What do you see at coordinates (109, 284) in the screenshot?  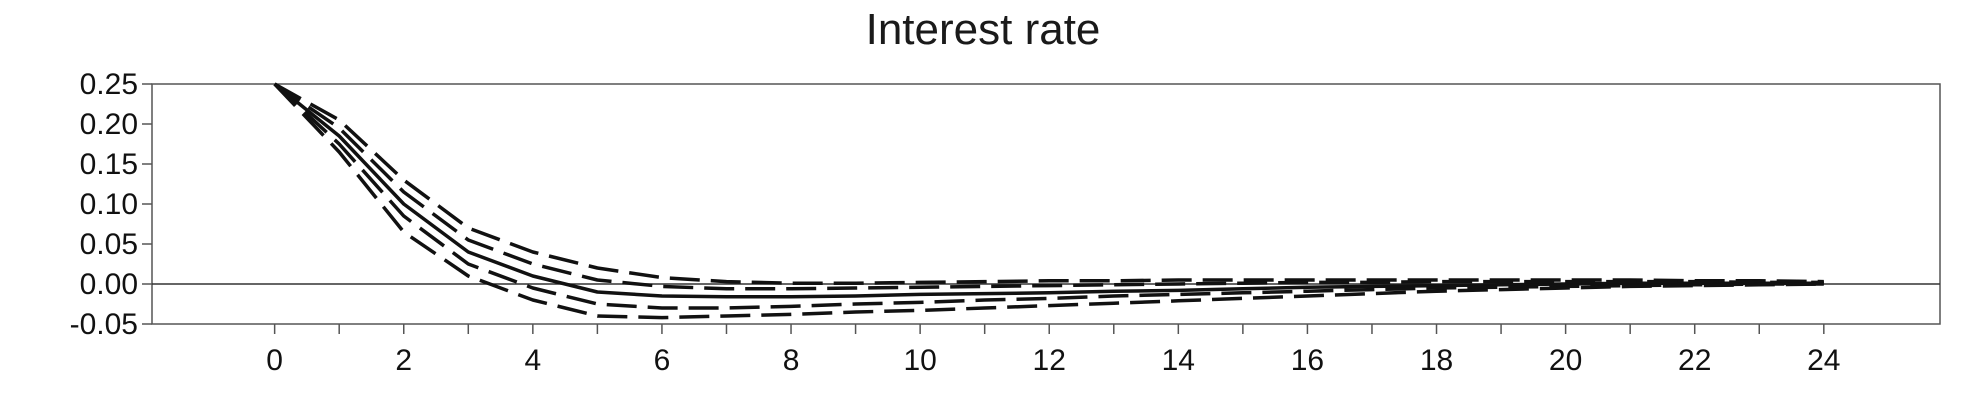 I see `y-tick-label: 0.00` at bounding box center [109, 284].